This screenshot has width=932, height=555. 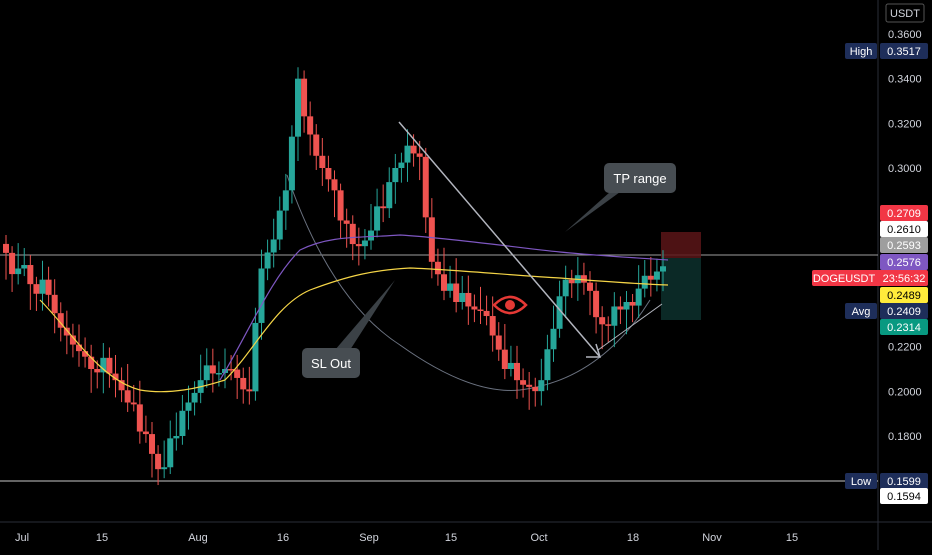 What do you see at coordinates (499, 239) in the screenshot?
I see `trend-drawing-line` at bounding box center [499, 239].